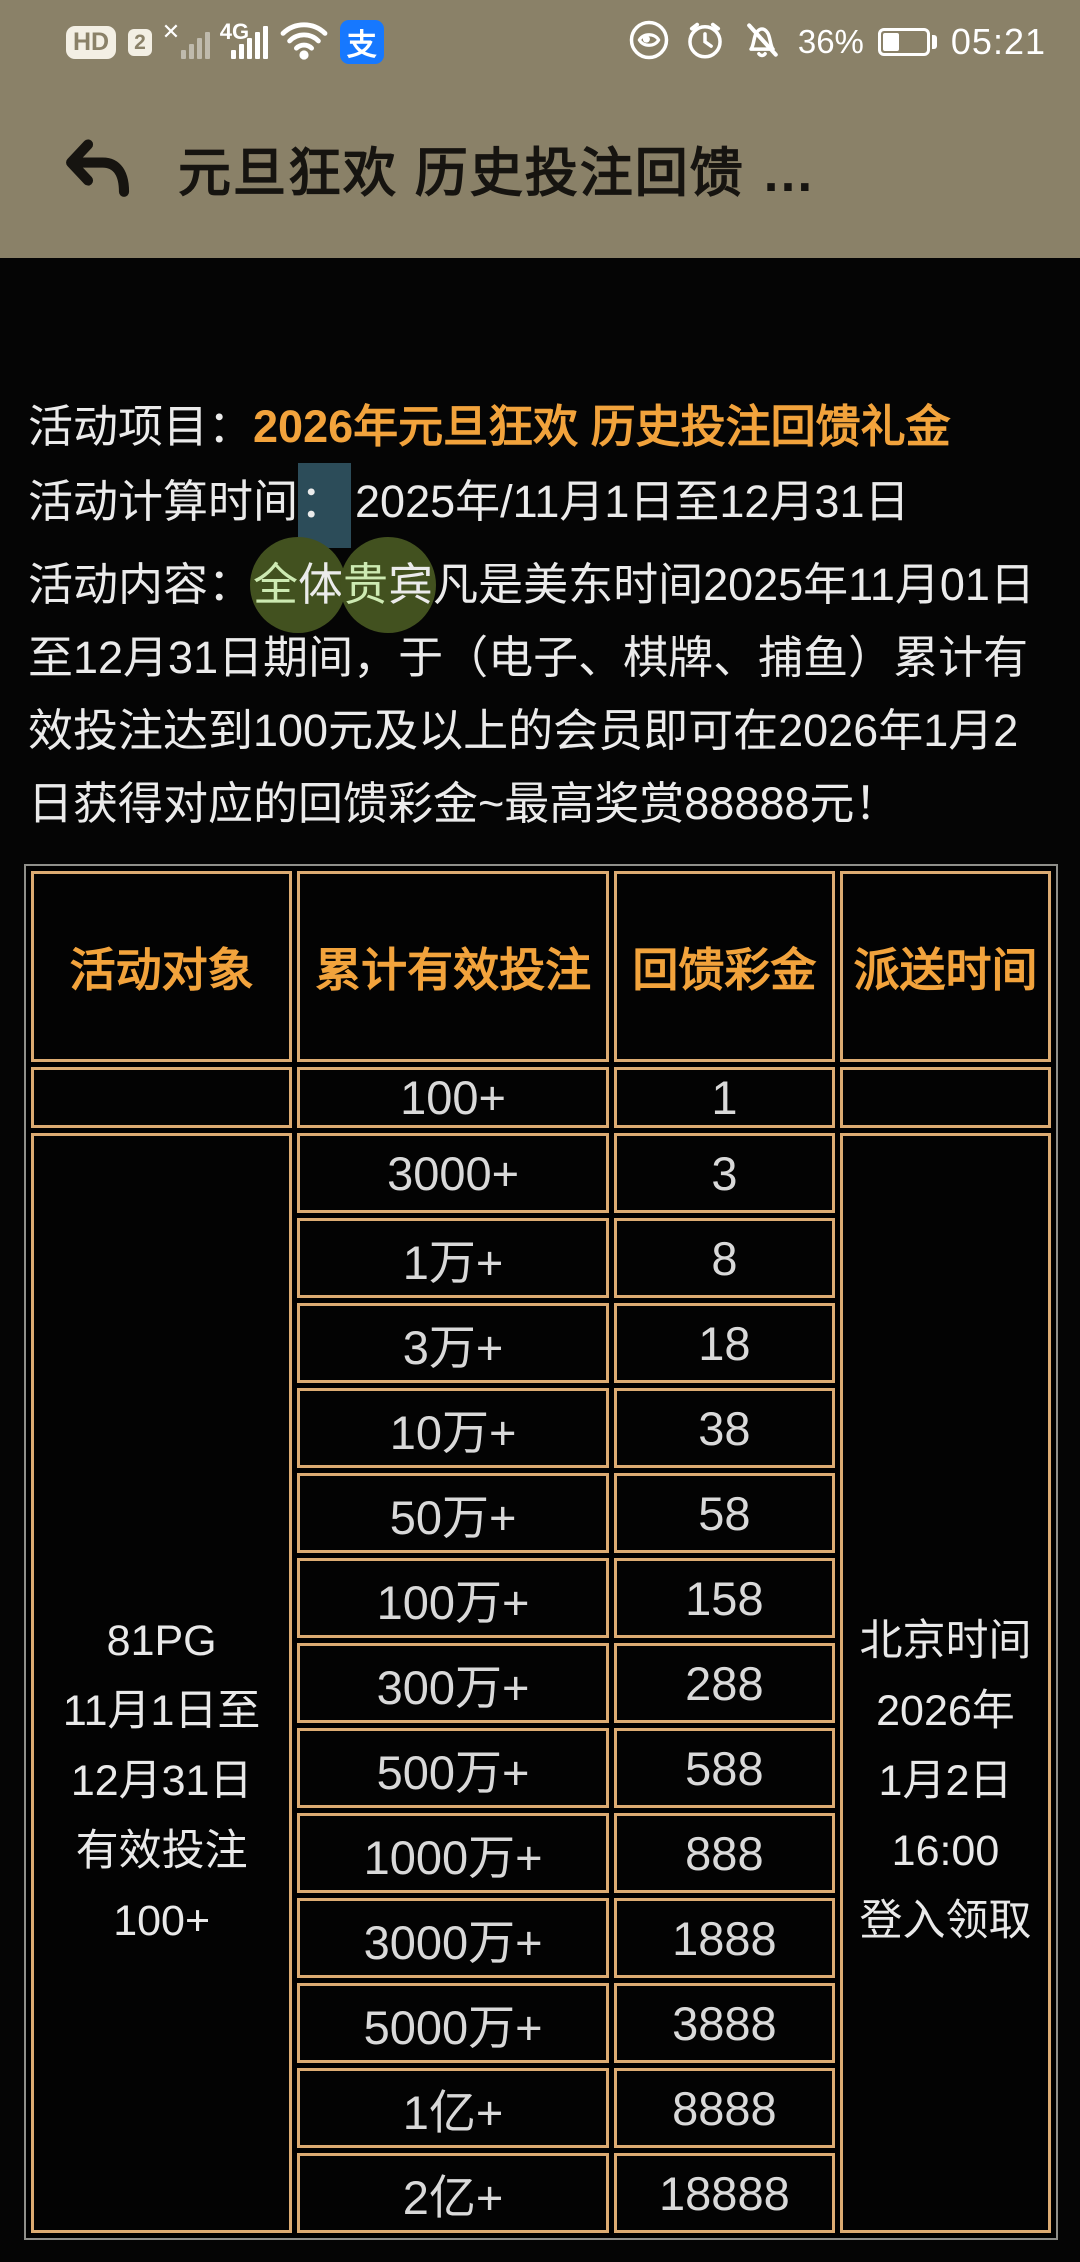  What do you see at coordinates (724, 2193) in the screenshot?
I see `bonus-cell: 18888` at bounding box center [724, 2193].